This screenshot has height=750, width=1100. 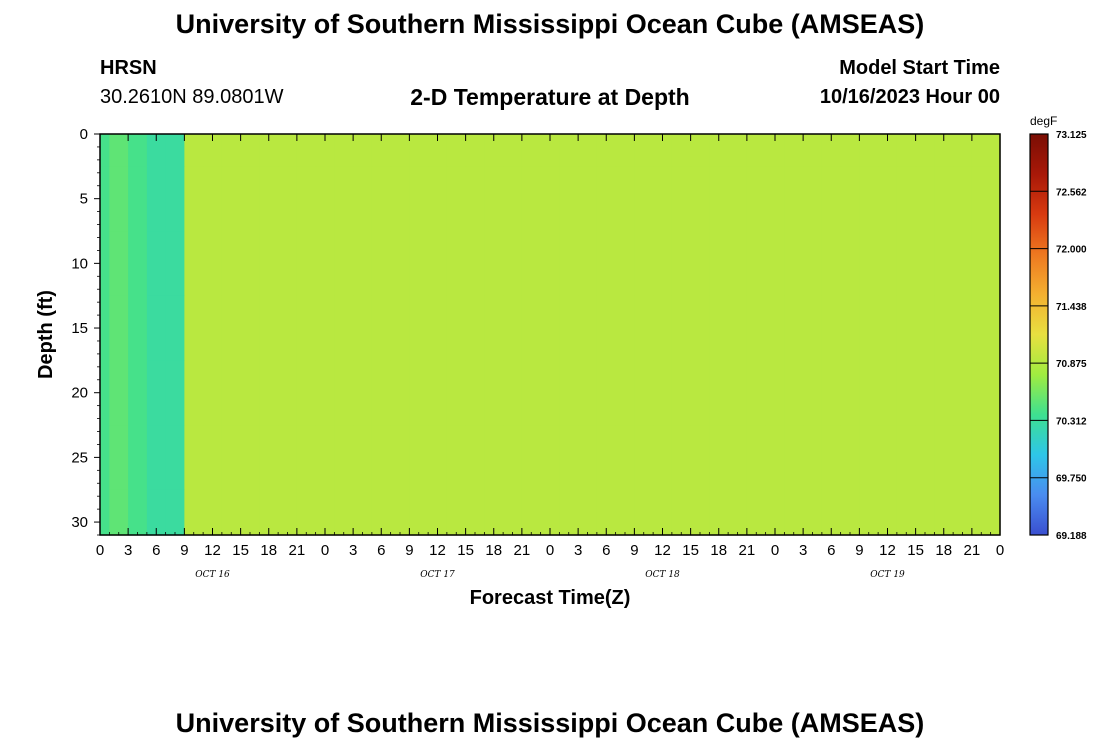 What do you see at coordinates (1039, 334) in the screenshot?
I see `colorbar-gradient` at bounding box center [1039, 334].